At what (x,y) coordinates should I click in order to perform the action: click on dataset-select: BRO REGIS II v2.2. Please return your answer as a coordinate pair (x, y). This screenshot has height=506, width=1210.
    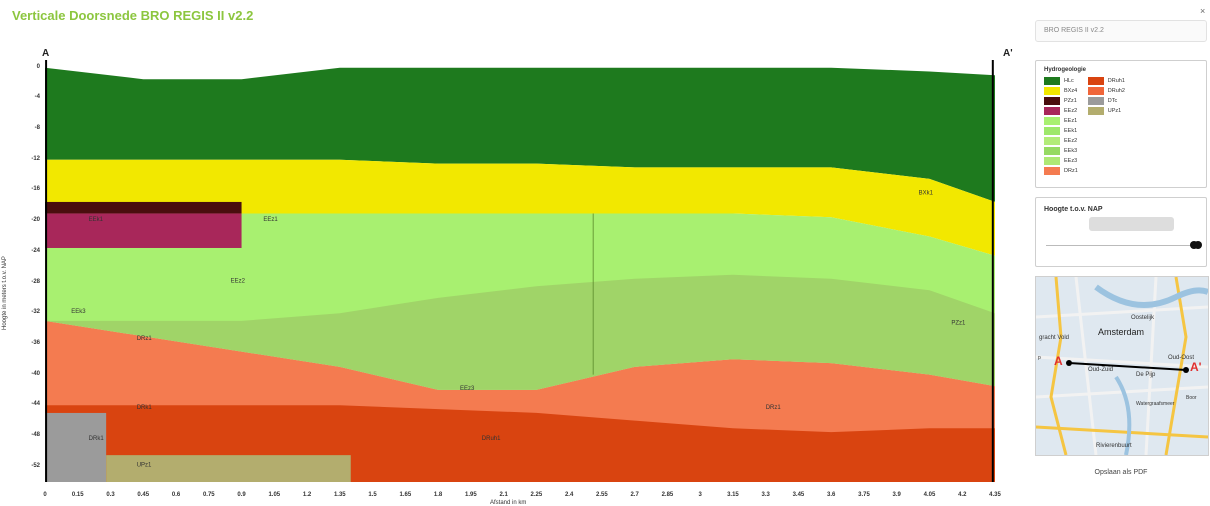
    Looking at the image, I should click on (1121, 31).